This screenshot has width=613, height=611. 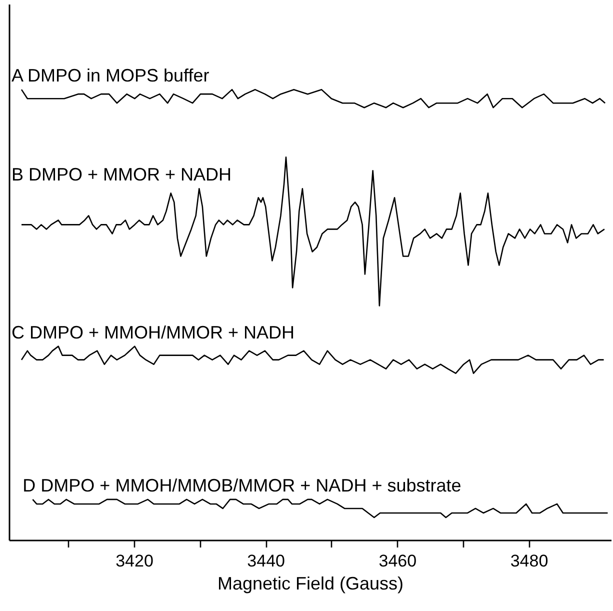 What do you see at coordinates (242, 485) in the screenshot?
I see `series-label: D DMPO + MMOH/MMOB/MMOR + NADH + substrate` at bounding box center [242, 485].